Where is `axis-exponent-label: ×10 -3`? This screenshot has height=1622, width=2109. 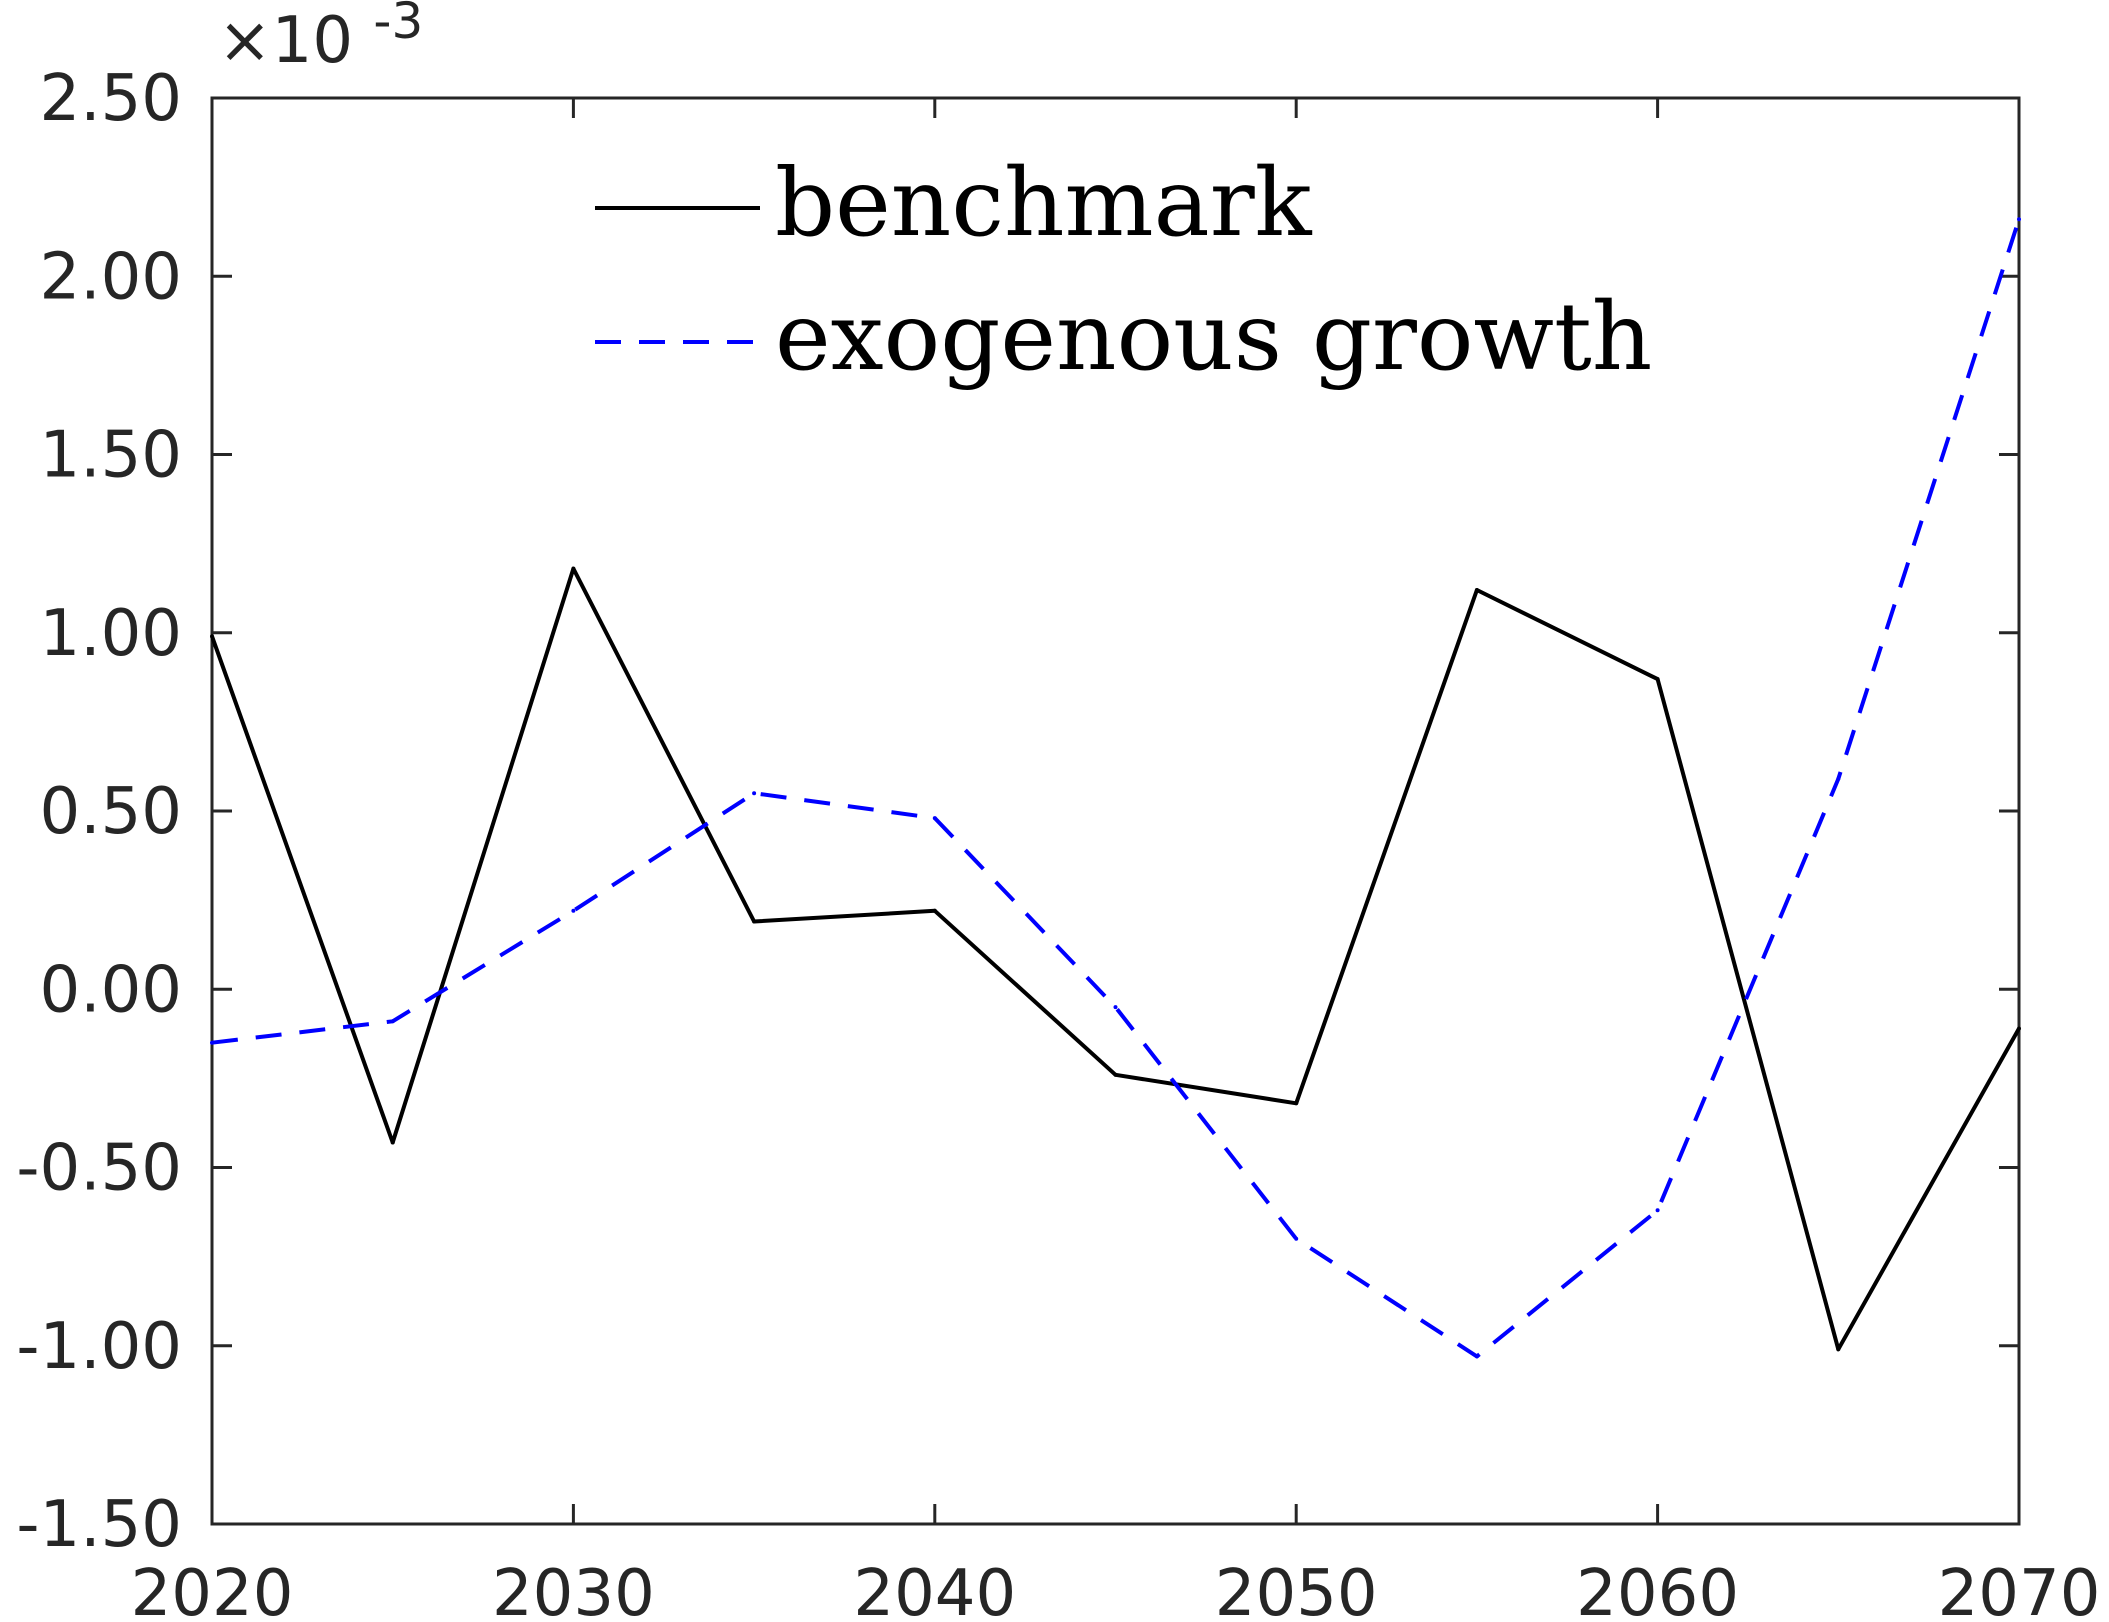 axis-exponent-label: ×10 -3 is located at coordinates (320, 39).